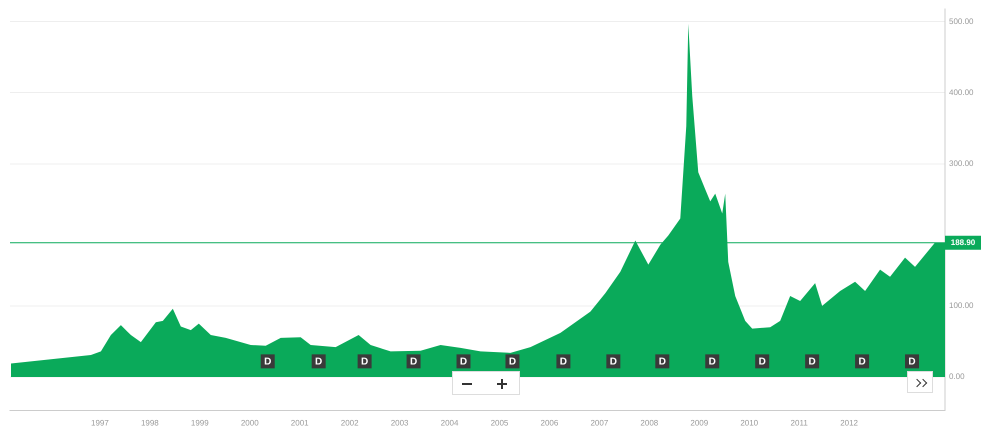  Describe the element at coordinates (799, 423) in the screenshot. I see `x-tick-label: 2011` at that location.